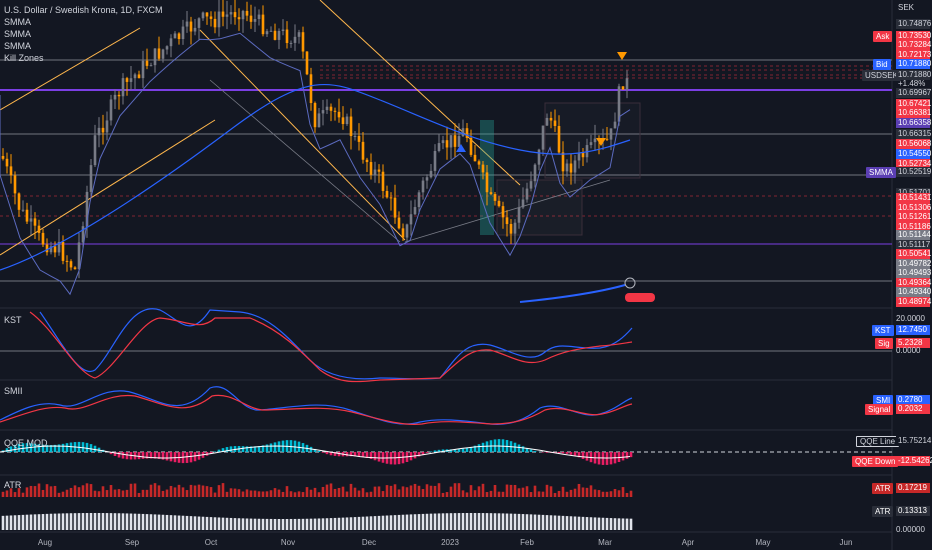 Image resolution: width=932 pixels, height=550 pixels. Describe the element at coordinates (17, 34) in the screenshot. I see `indicator-smma-2: SMMA` at that location.